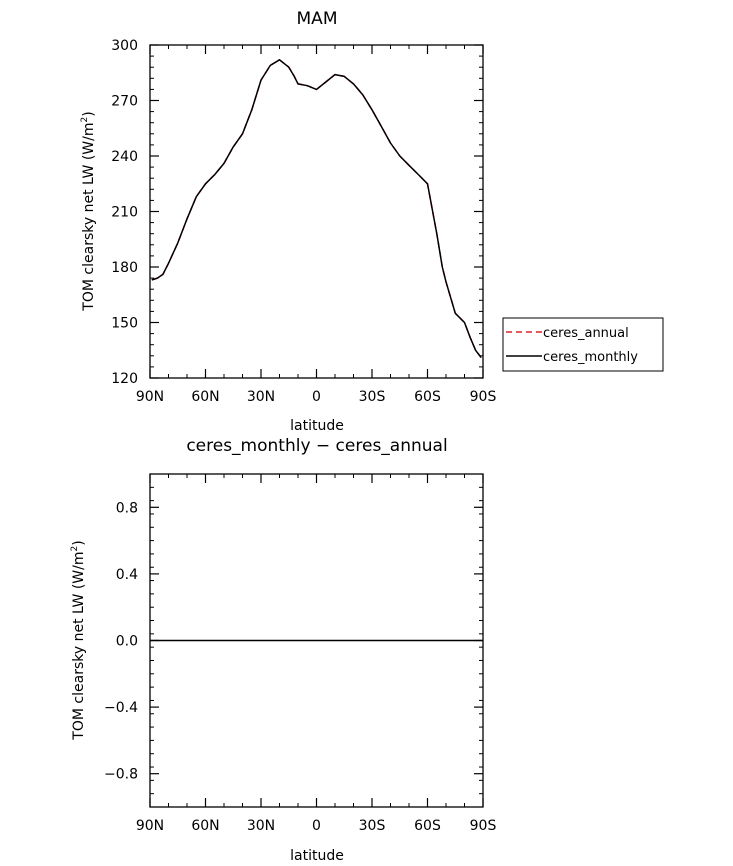 The image size is (733, 866). What do you see at coordinates (89, 217) in the screenshot?
I see `top-y-axis-label-main: TOM clearsky net LW (W/m` at bounding box center [89, 217].